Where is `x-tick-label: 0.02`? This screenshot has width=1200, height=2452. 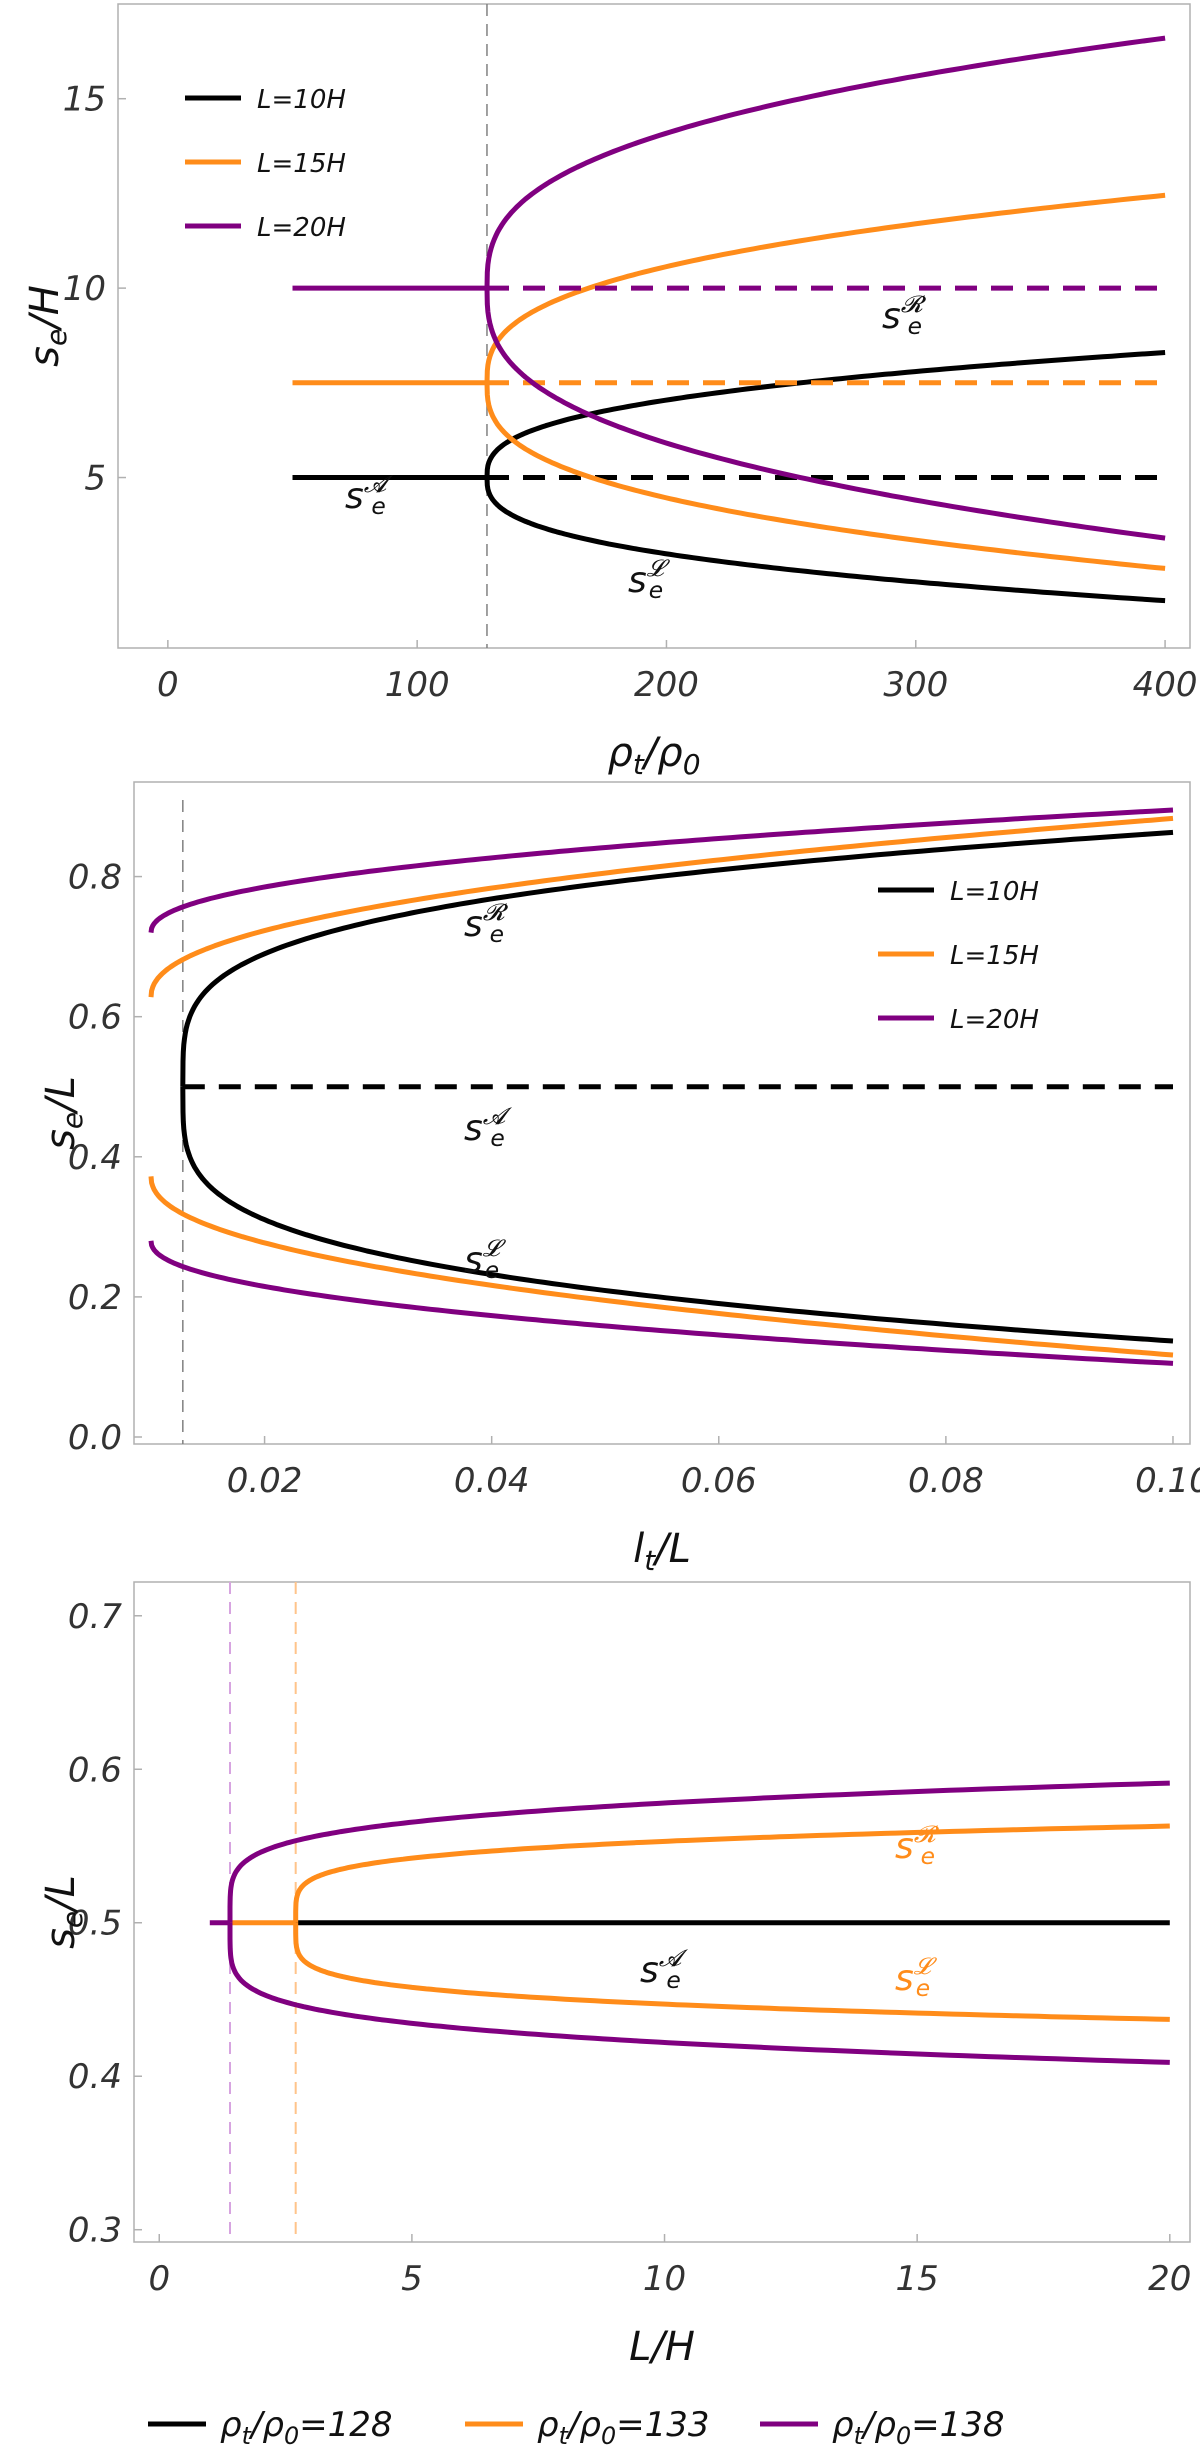 x-tick-label: 0.02 is located at coordinates (265, 1481).